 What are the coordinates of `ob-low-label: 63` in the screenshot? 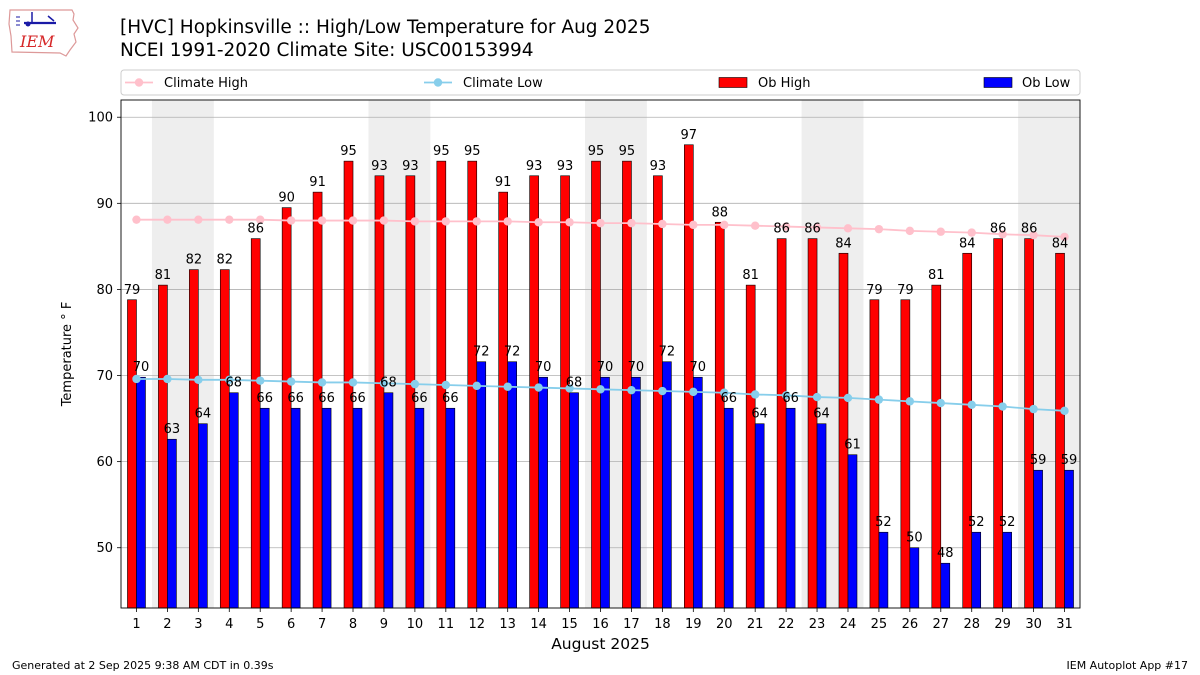 It's located at (172, 429).